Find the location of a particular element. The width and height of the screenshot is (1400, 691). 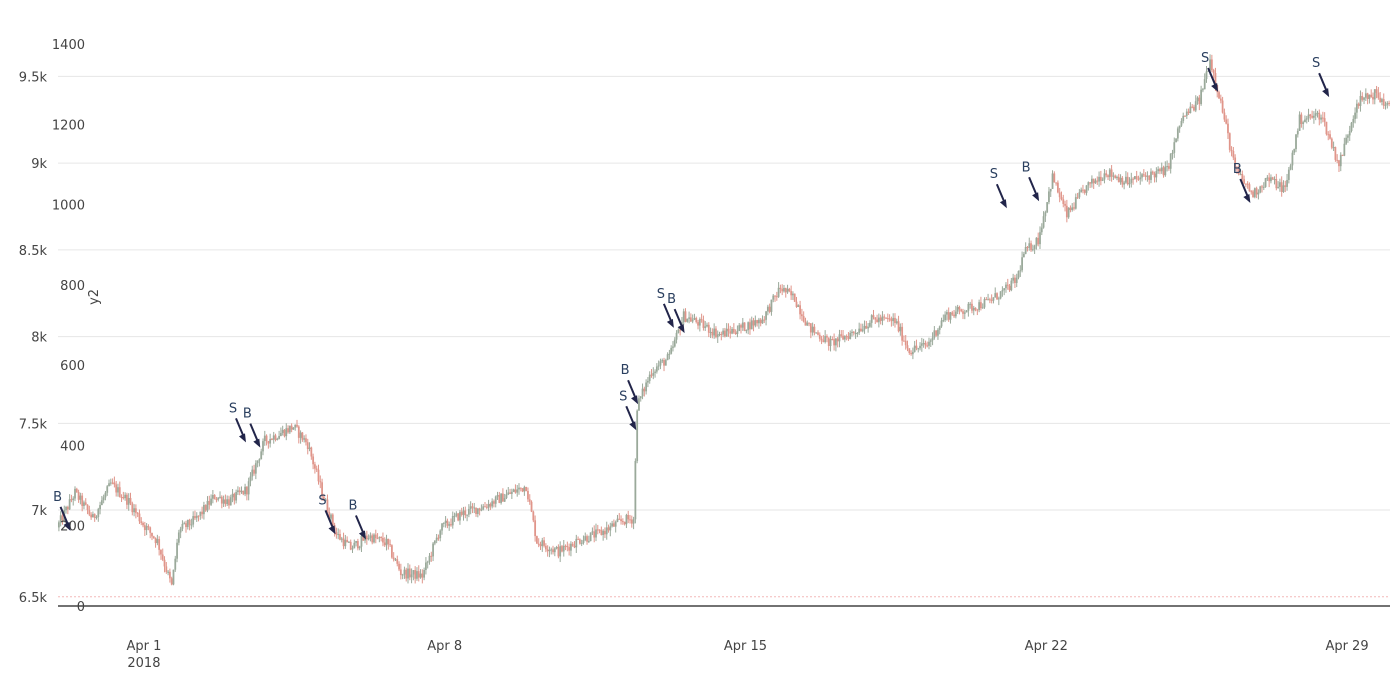

sell-marker: S is located at coordinates (237, 422).